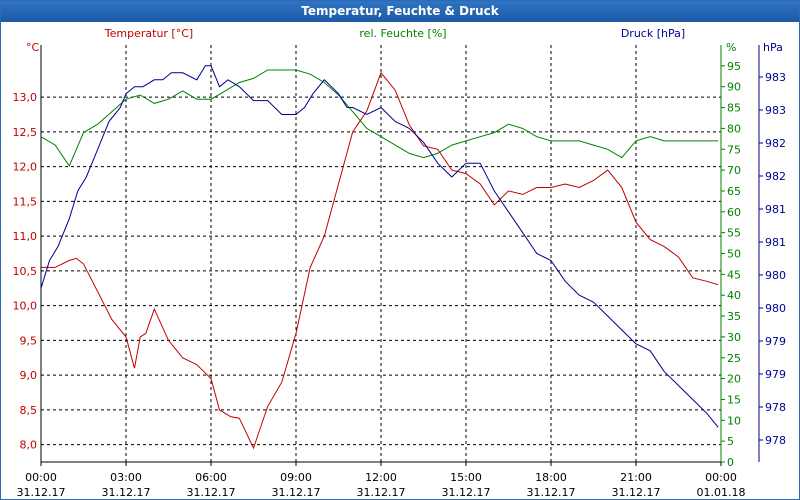 The width and height of the screenshot is (800, 500). Describe the element at coordinates (734, 274) in the screenshot. I see `tick-label-humidity: 45` at that location.